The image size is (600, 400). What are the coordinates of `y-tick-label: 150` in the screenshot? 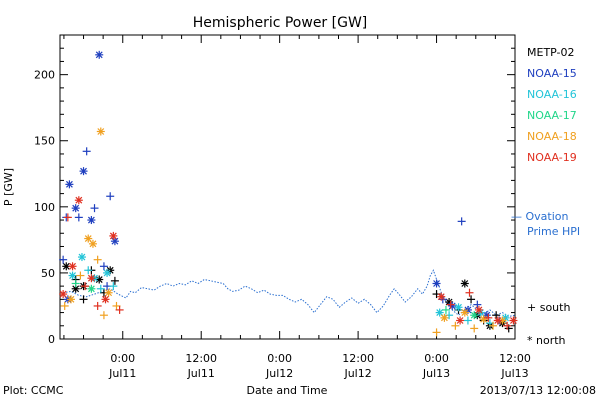 It's located at (44, 141).